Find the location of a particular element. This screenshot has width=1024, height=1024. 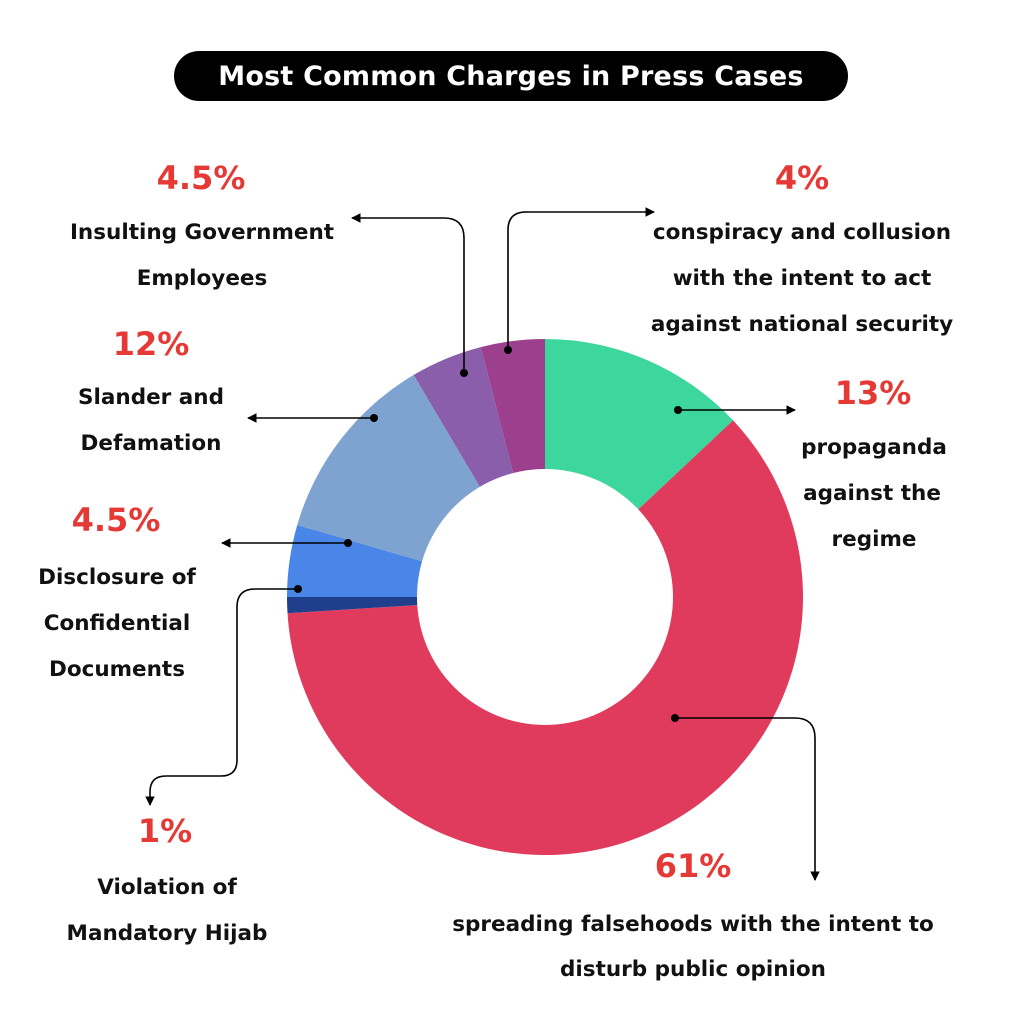

slice-category-label-6-line-1: with the intent to act is located at coordinates (802, 278).